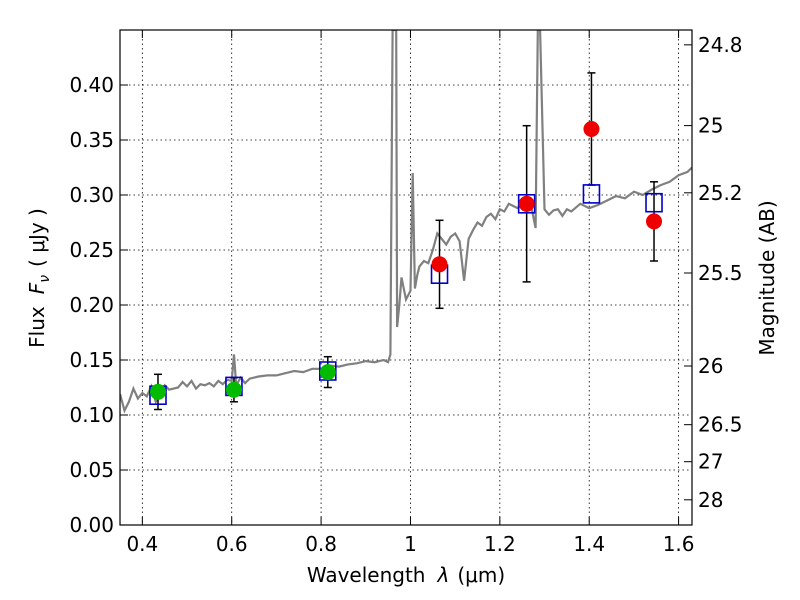 This screenshot has width=800, height=600. I want to click on x-tick-label: 1.4, so click(589, 544).